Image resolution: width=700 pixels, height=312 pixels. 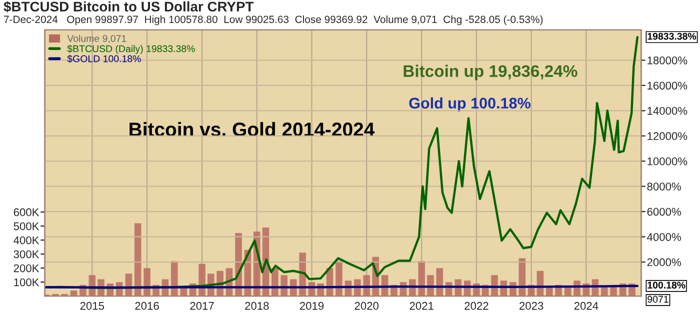 I want to click on y-tick-label: 200K, so click(x=27, y=268).